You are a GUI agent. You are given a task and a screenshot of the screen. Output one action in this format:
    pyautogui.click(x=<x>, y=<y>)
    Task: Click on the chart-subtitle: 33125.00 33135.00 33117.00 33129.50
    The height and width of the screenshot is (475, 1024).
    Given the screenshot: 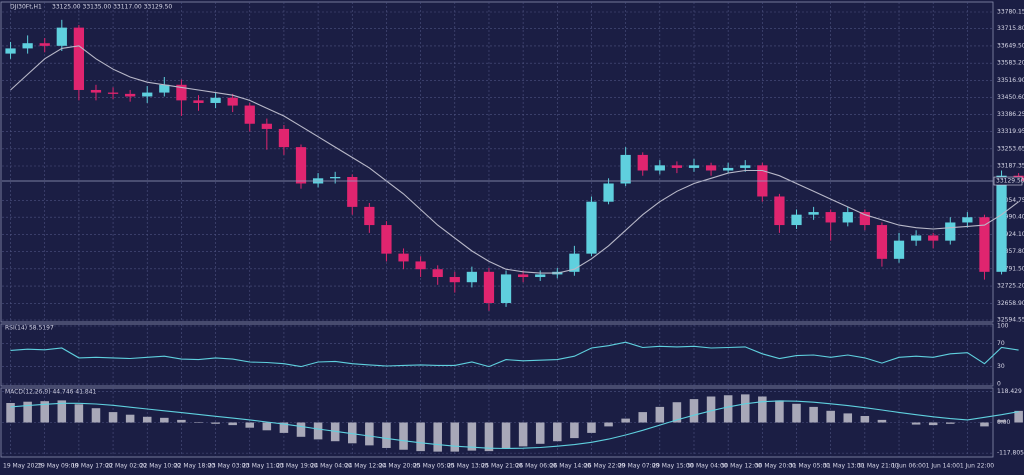 What is the action you would take?
    pyautogui.click(x=112, y=7)
    